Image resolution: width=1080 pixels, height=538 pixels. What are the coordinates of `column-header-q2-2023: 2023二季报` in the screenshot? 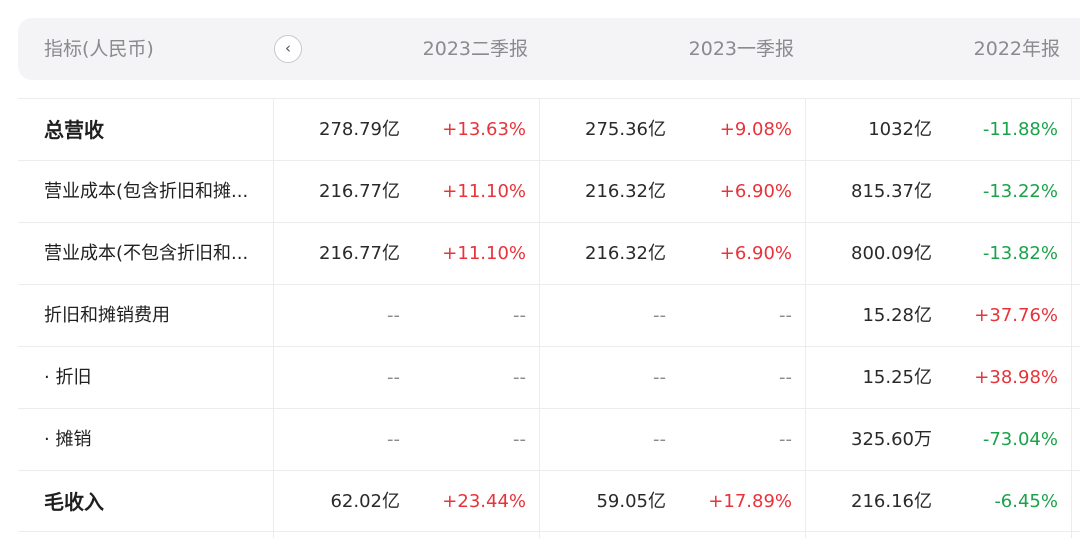 It's located at (475, 49).